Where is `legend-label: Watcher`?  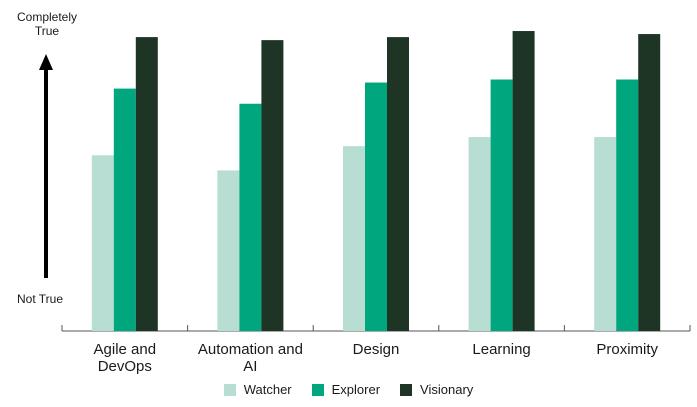
legend-label: Watcher is located at coordinates (267, 389).